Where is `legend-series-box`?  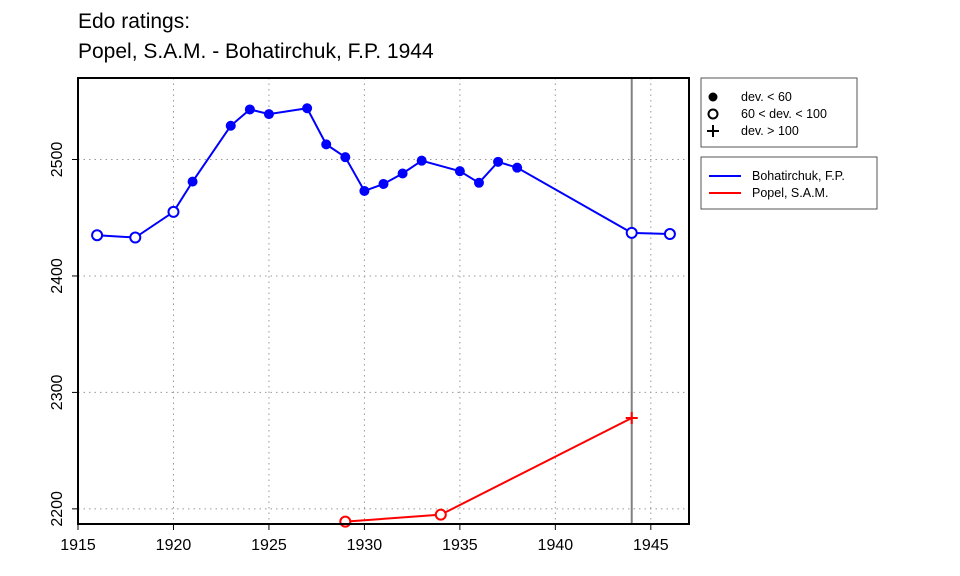
legend-series-box is located at coordinates (789, 183).